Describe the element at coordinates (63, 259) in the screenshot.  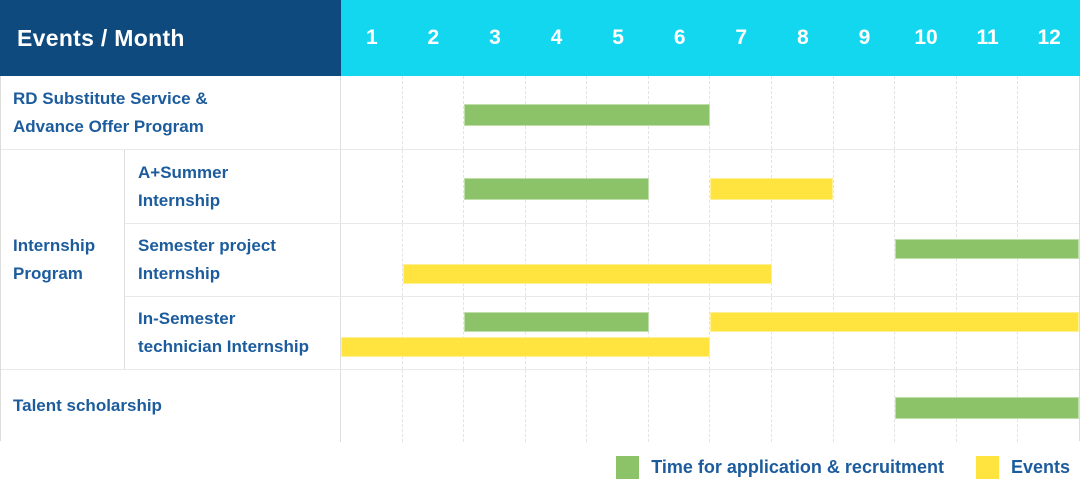
I see `group-label-internship-program: Internship Program` at that location.